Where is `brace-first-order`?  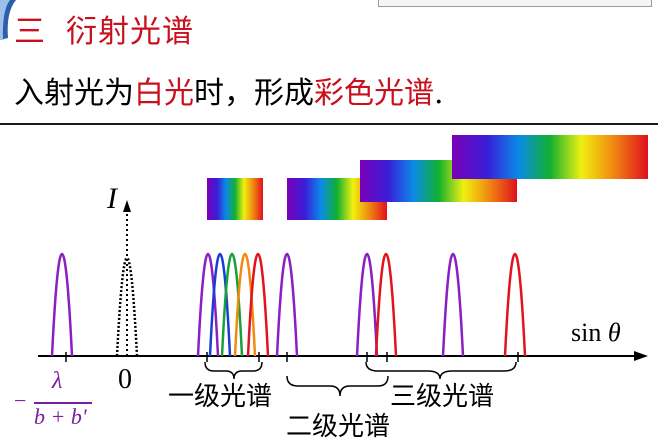
brace-first-order is located at coordinates (233, 370).